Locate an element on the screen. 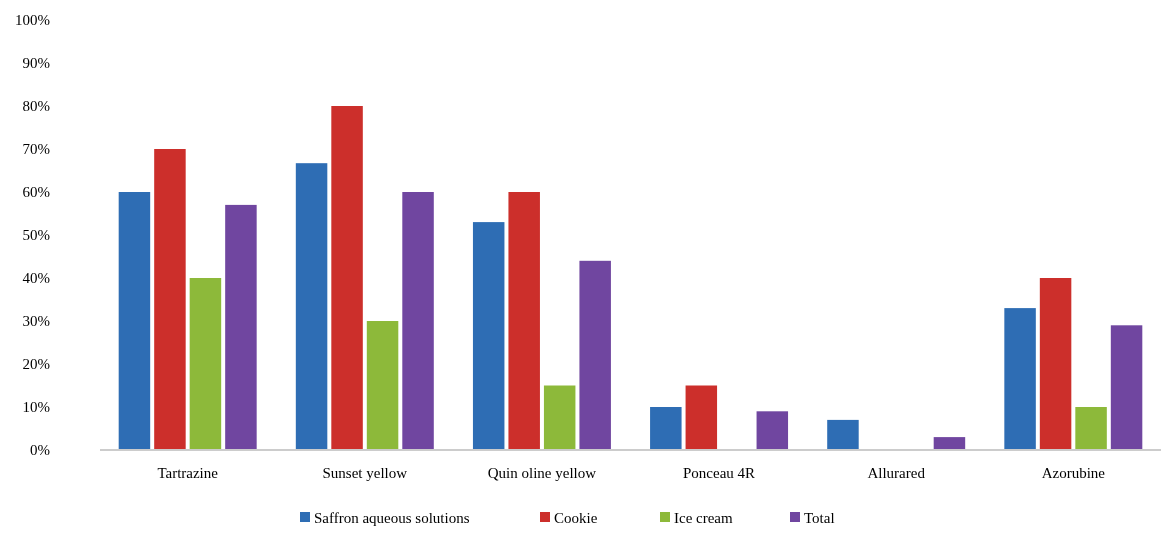  y-tick-label: 50% is located at coordinates (36, 235).